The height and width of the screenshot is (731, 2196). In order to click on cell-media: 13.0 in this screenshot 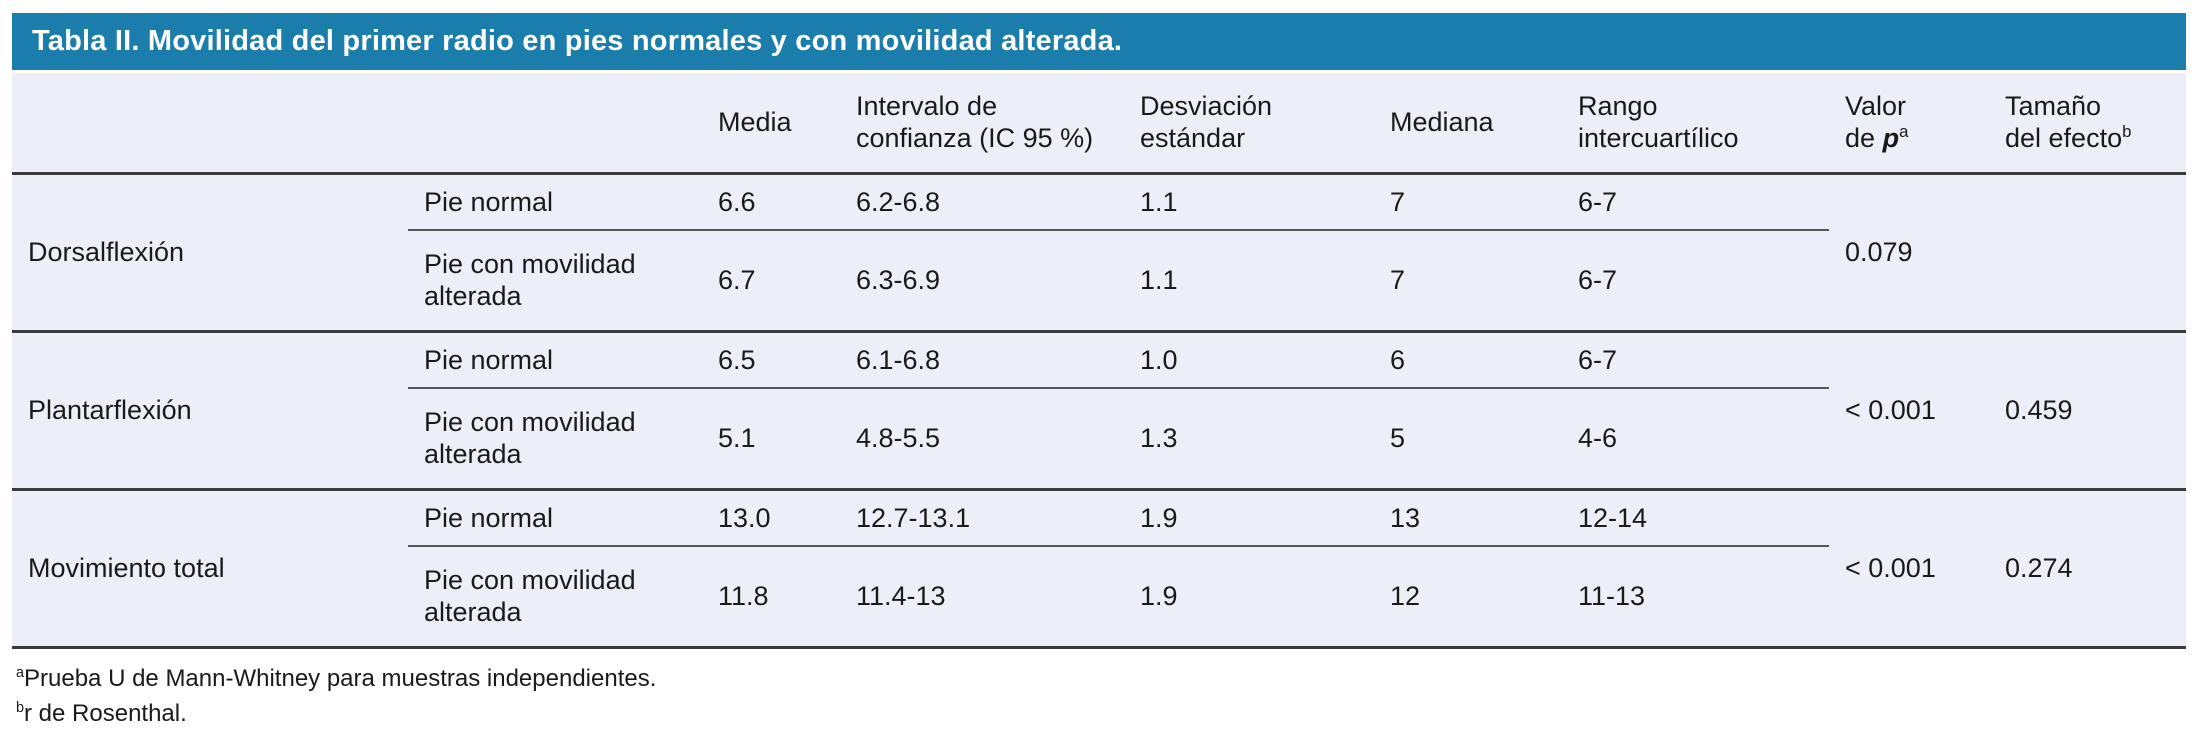, I will do `click(771, 518)`.